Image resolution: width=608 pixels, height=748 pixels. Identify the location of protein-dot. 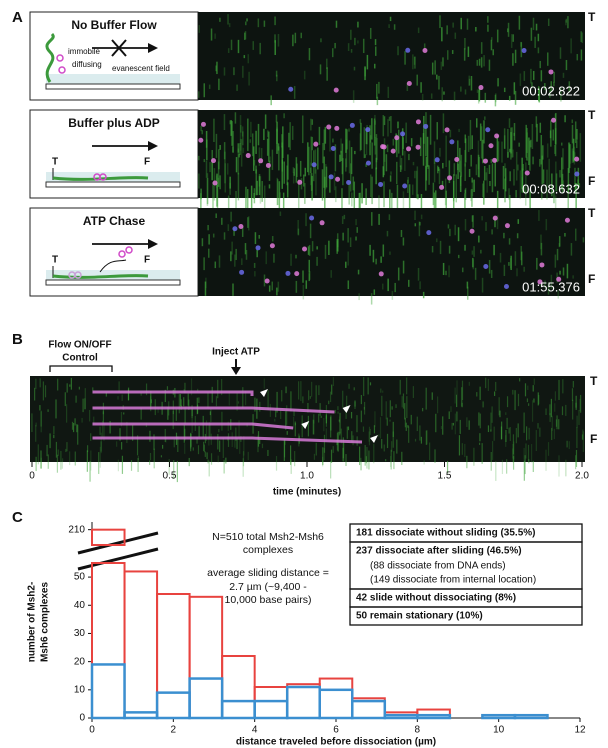
(267, 281).